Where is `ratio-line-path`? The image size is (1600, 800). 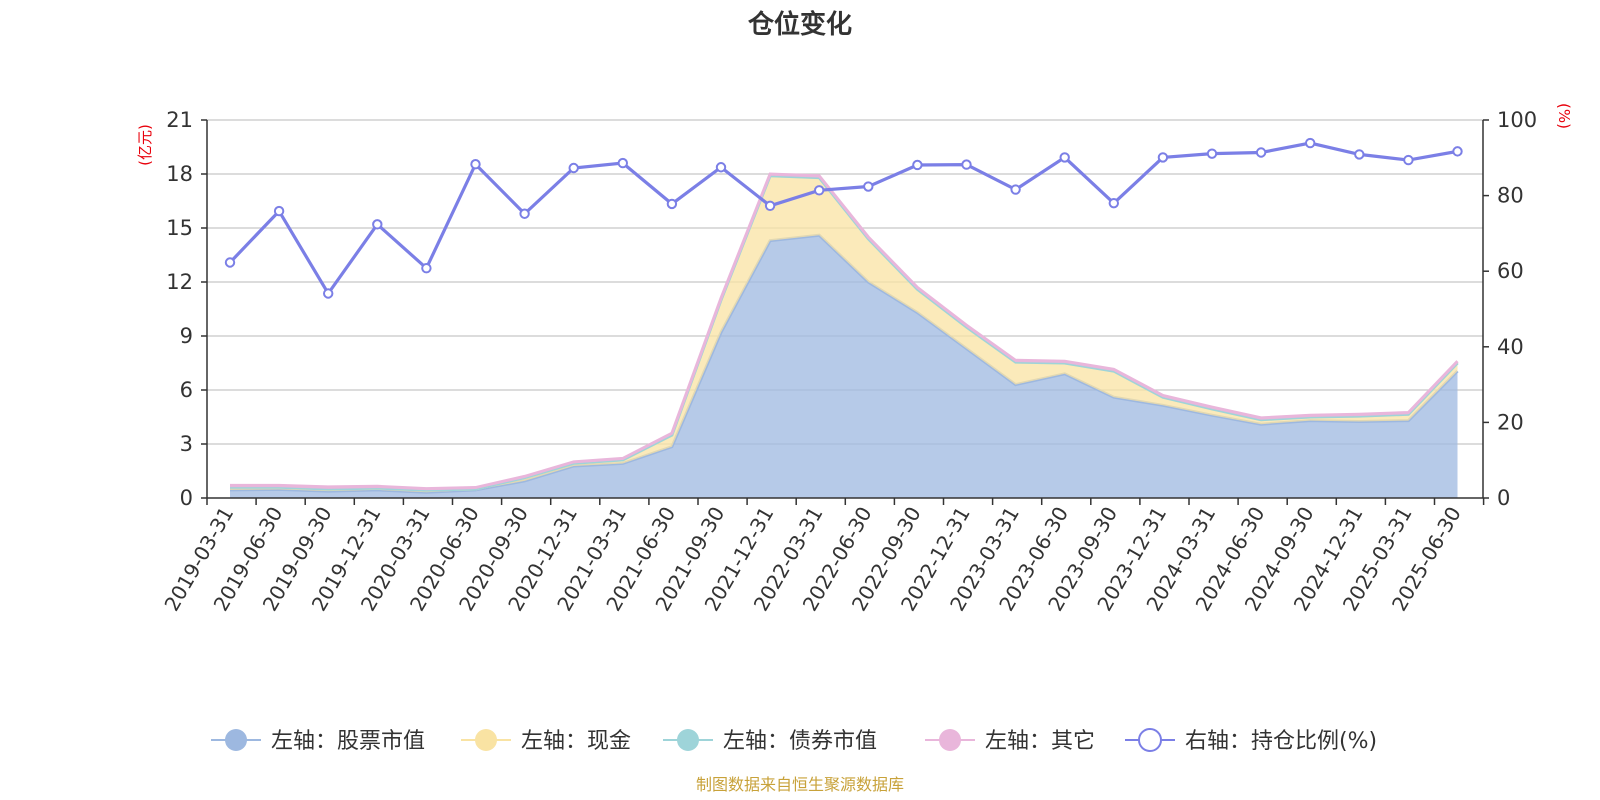
ratio-line-path is located at coordinates (843, 219).